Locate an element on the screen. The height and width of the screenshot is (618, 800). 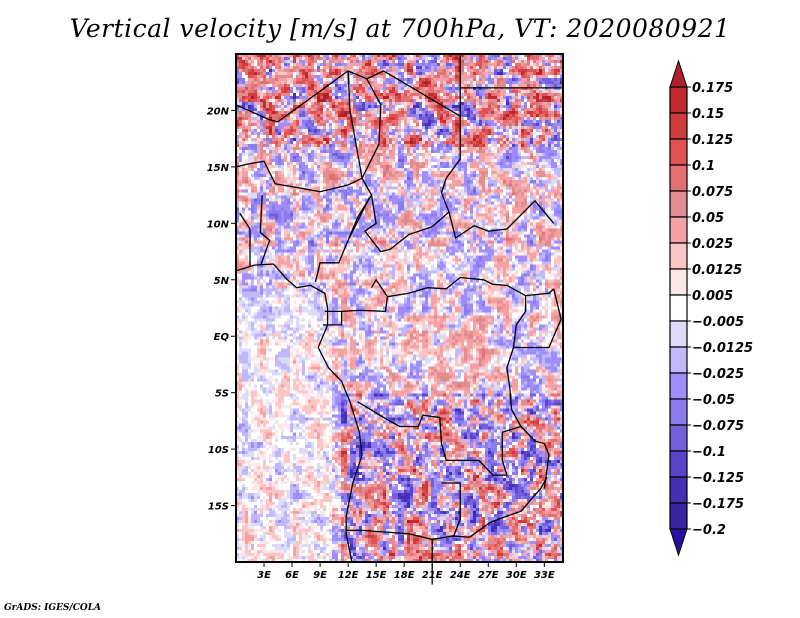
colorbar-label: 0.15 is located at coordinates (708, 114).